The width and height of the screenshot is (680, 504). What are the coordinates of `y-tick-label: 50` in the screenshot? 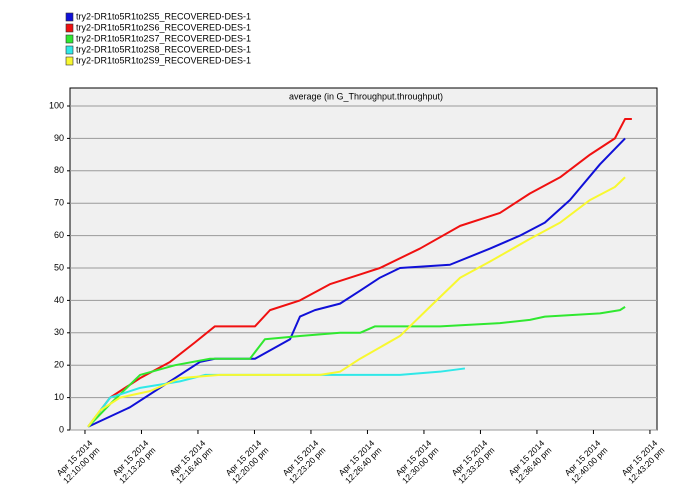 It's located at (59, 267).